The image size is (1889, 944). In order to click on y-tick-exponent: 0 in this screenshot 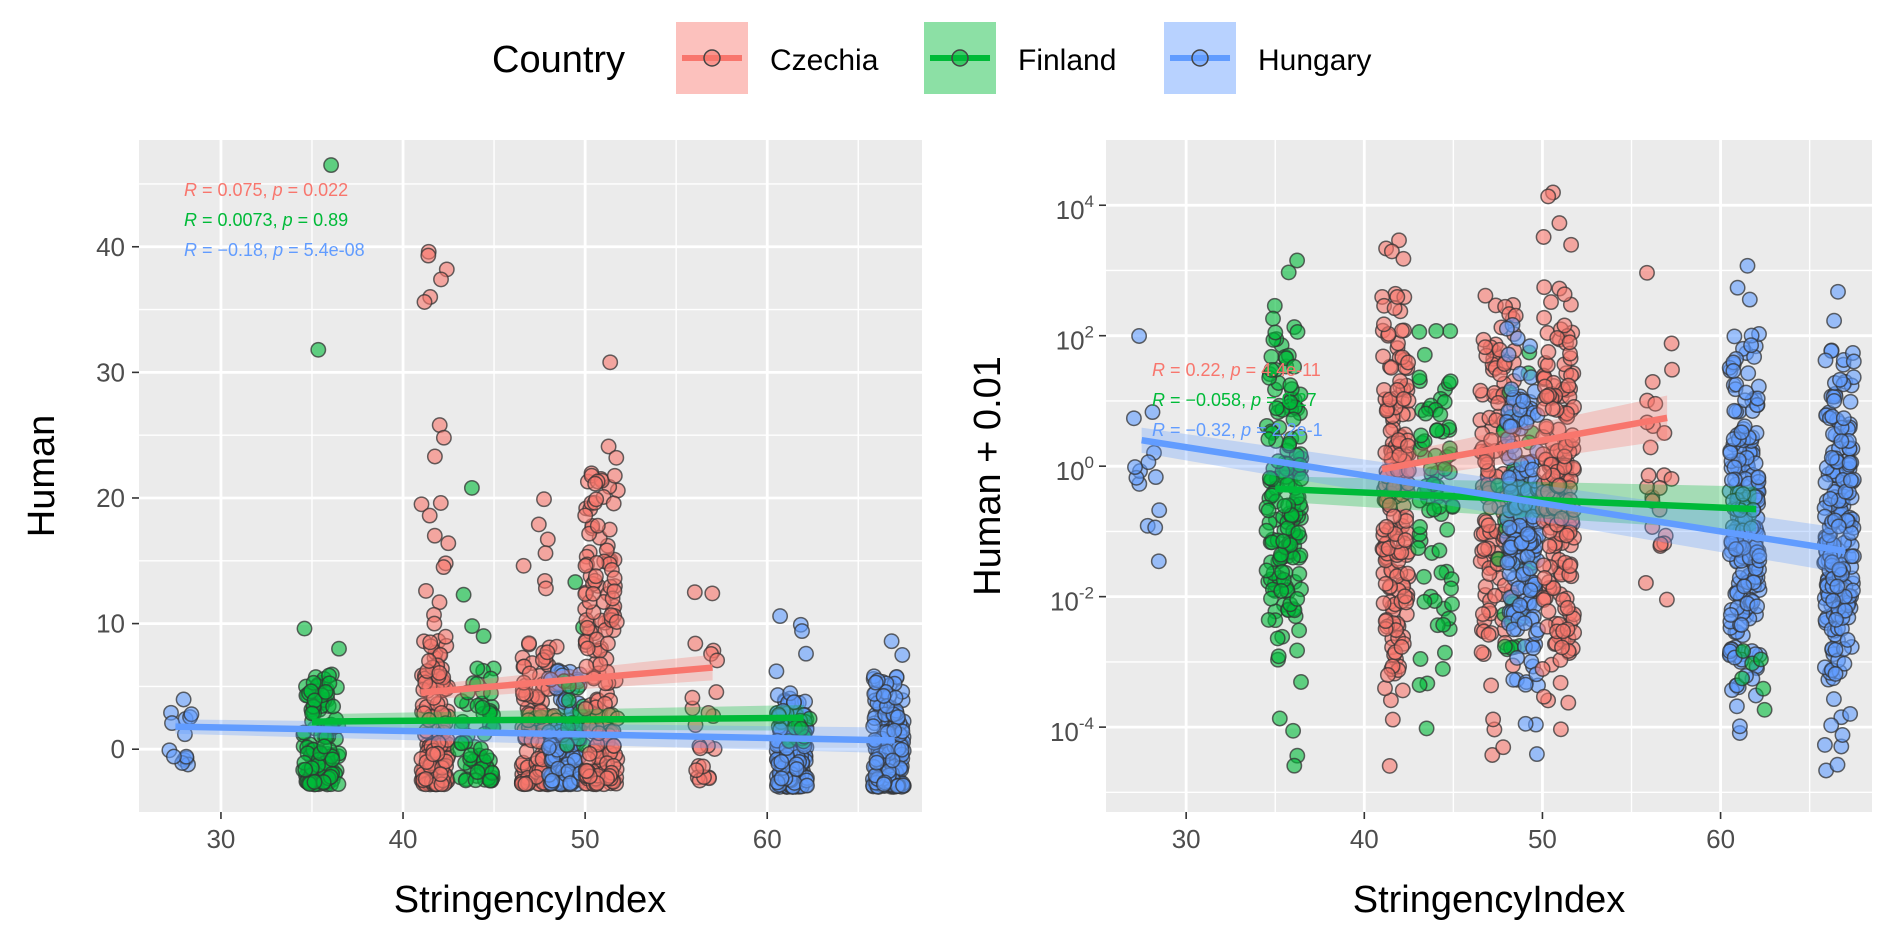, I will do `click(1089, 462)`.